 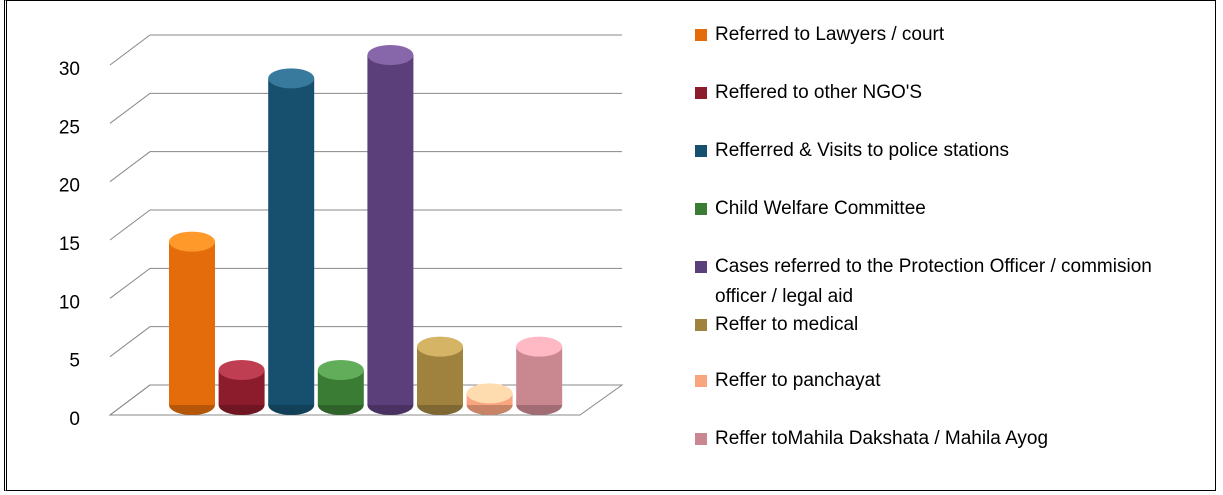 What do you see at coordinates (930, 381) in the screenshot?
I see `legend-item: Reffer to panchayat` at bounding box center [930, 381].